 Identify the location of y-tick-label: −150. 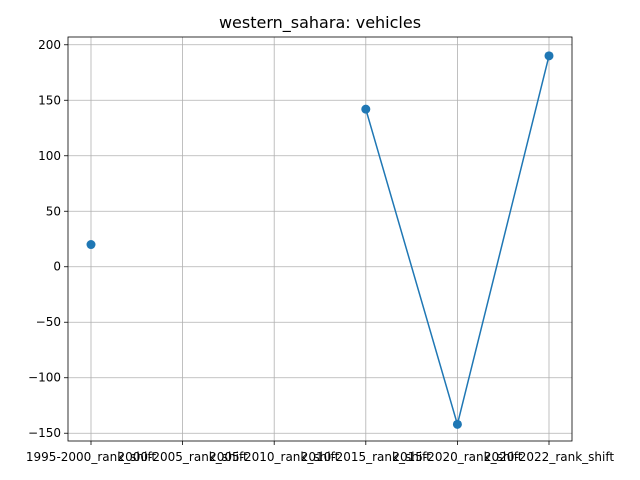
(44, 433).